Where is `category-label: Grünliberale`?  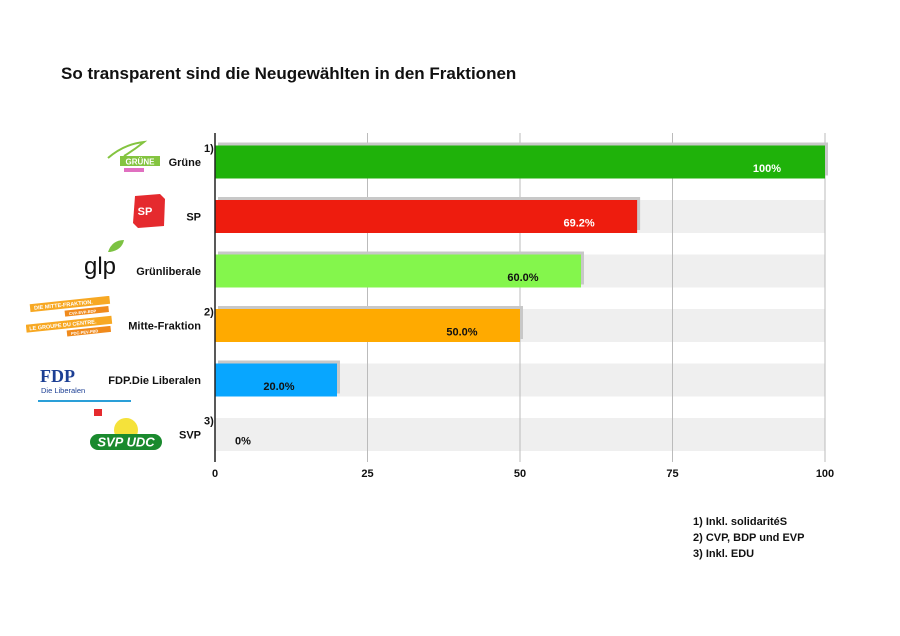 category-label: Grünliberale is located at coordinates (168, 272).